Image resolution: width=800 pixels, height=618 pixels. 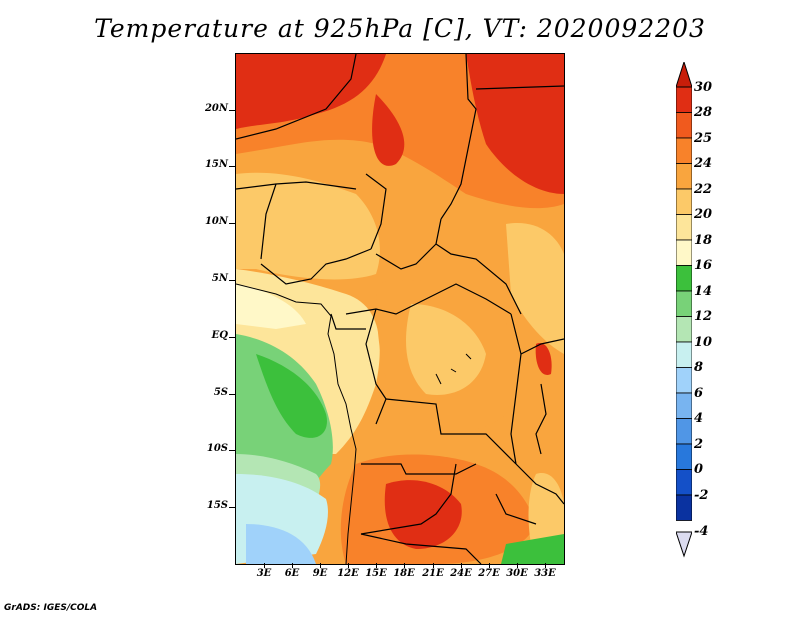 What do you see at coordinates (684, 75) in the screenshot?
I see `colorbar-over-triangle` at bounding box center [684, 75].